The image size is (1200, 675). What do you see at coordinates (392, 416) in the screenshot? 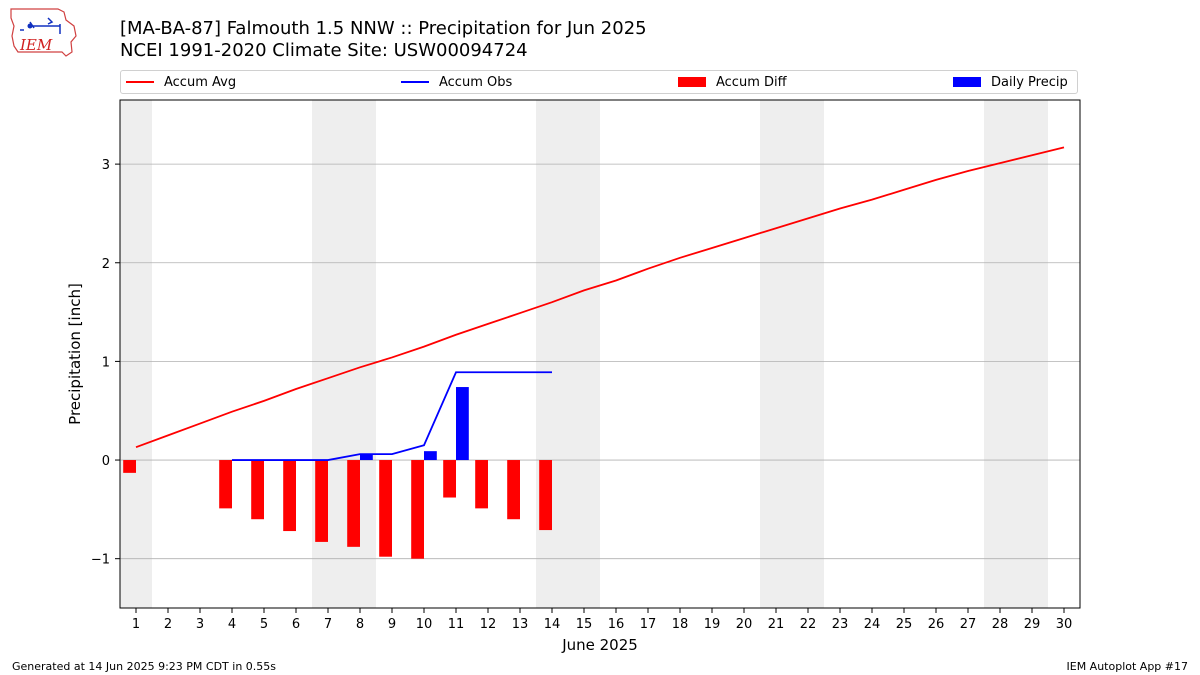
I see `accum-obs-line` at bounding box center [392, 416].